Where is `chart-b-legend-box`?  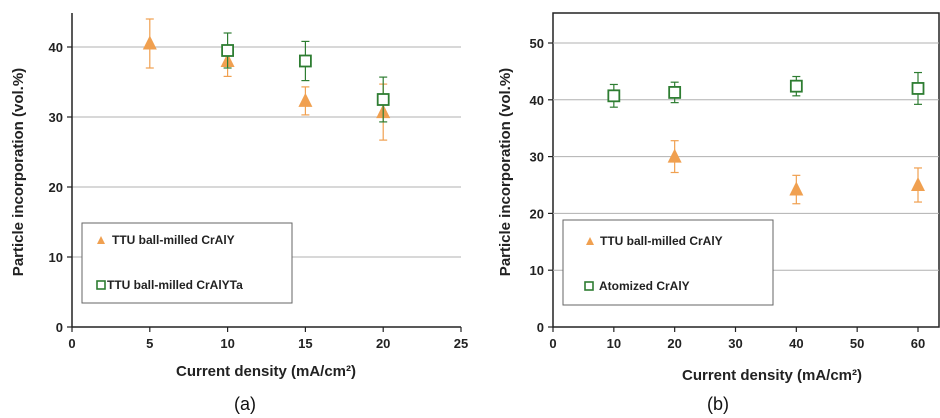 chart-b-legend-box is located at coordinates (668, 262).